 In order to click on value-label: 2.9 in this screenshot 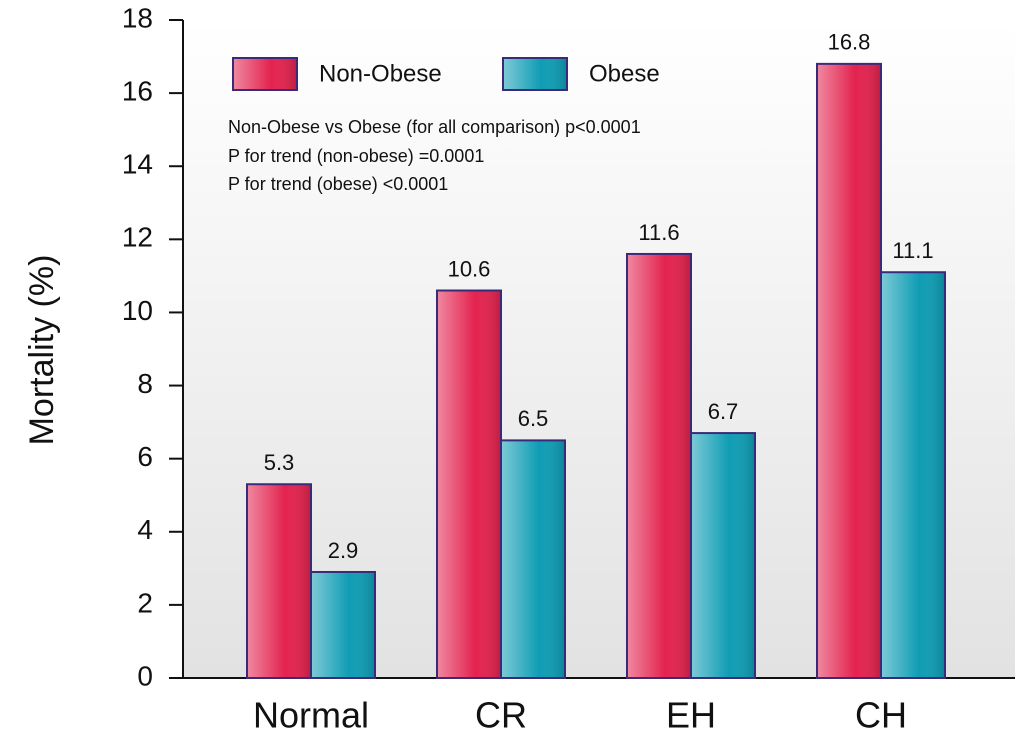, I will do `click(343, 550)`.